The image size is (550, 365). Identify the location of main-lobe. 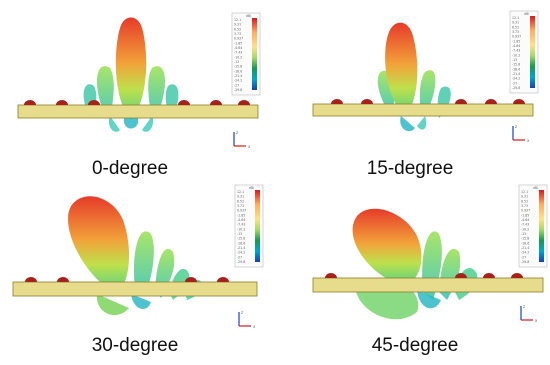
(131, 68).